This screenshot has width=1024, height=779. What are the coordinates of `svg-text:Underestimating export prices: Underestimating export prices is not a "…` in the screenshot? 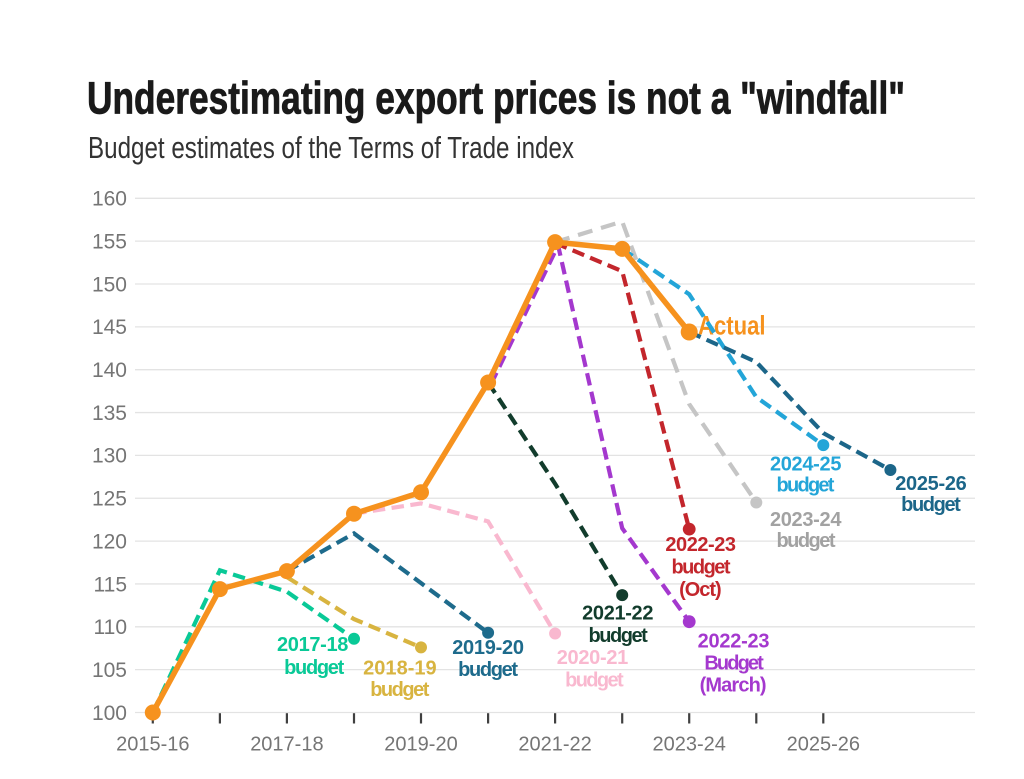 It's located at (496, 98).